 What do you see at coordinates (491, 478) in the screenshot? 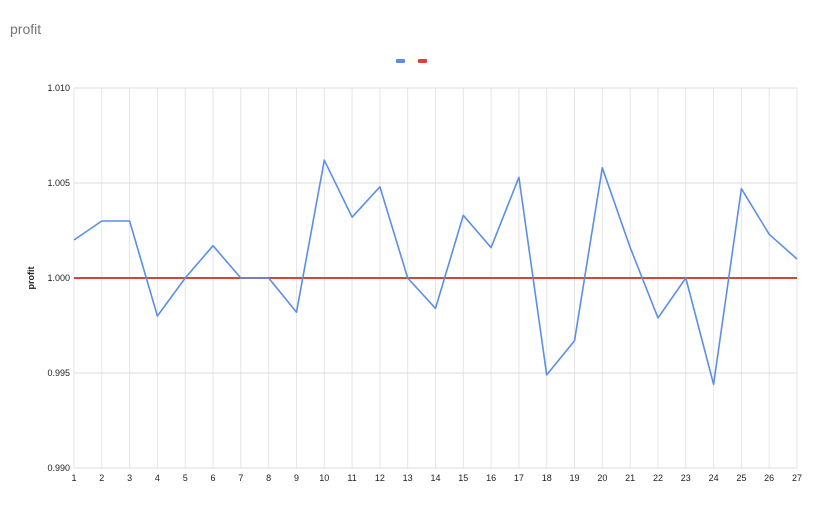
I see `x-tick-label: 16` at bounding box center [491, 478].